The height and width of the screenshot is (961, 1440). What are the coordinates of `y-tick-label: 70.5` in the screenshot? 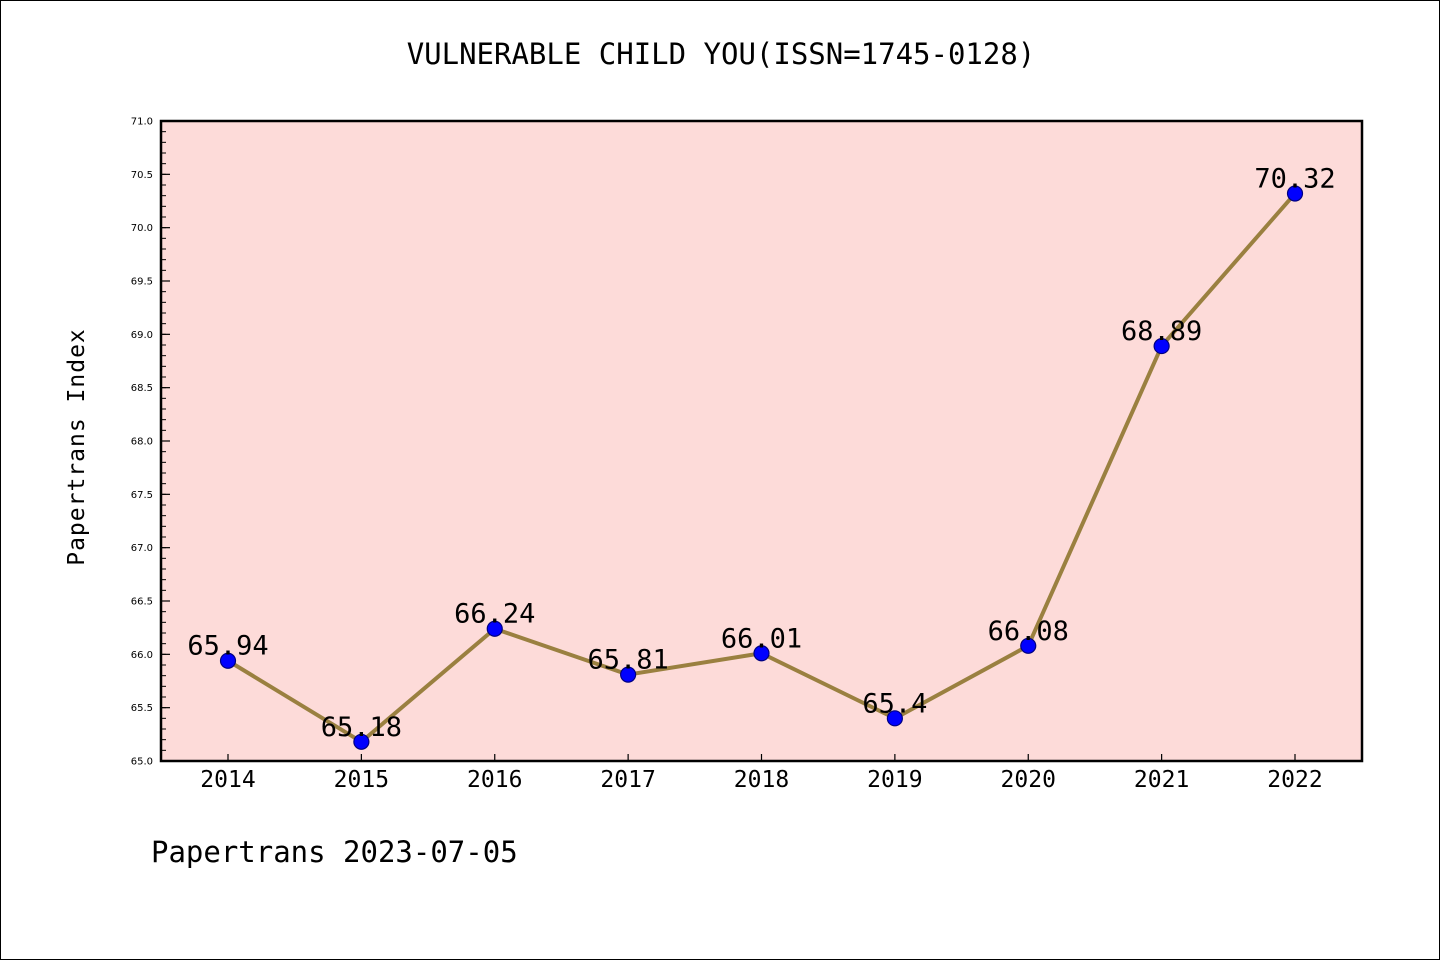 It's located at (142, 175).